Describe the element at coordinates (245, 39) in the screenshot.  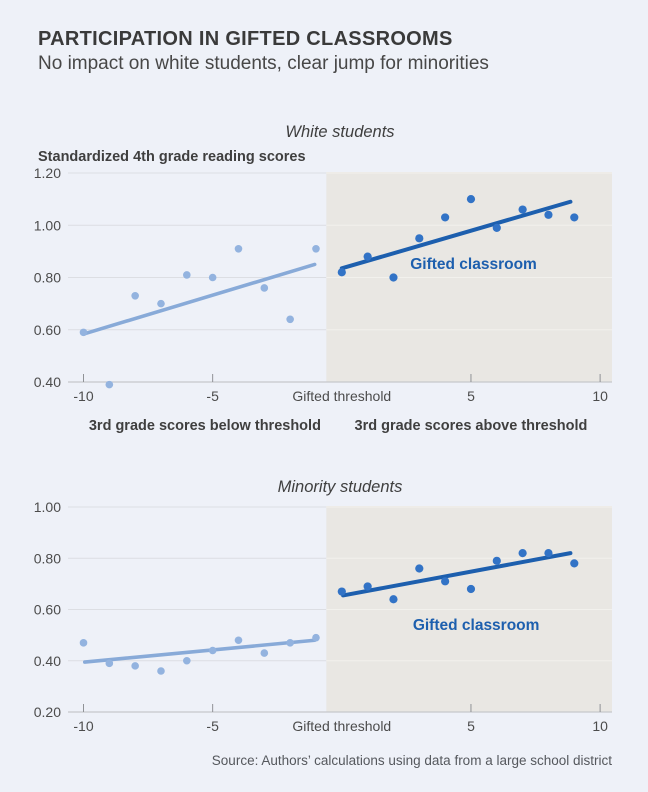
I see `page-title: PARTICIPATION IN GIFTED CLASSROOMS` at that location.